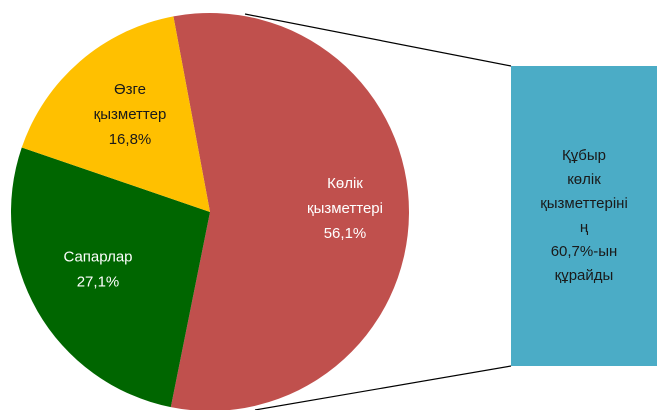 The image size is (658, 410). I want to click on callout-text: 60,7%-ын, so click(584, 251).